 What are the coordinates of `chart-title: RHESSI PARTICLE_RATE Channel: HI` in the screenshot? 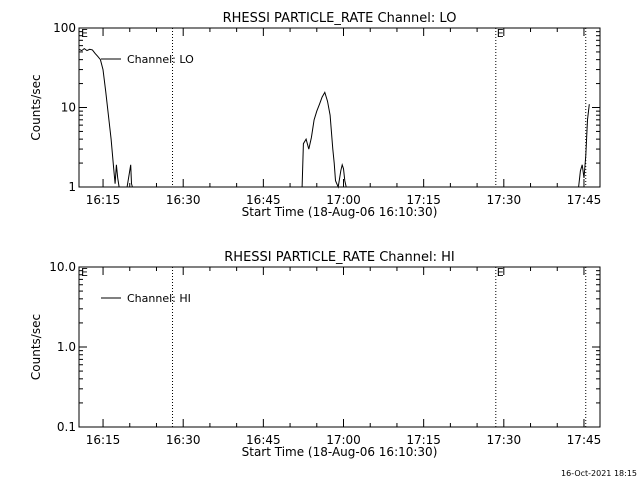 It's located at (339, 257).